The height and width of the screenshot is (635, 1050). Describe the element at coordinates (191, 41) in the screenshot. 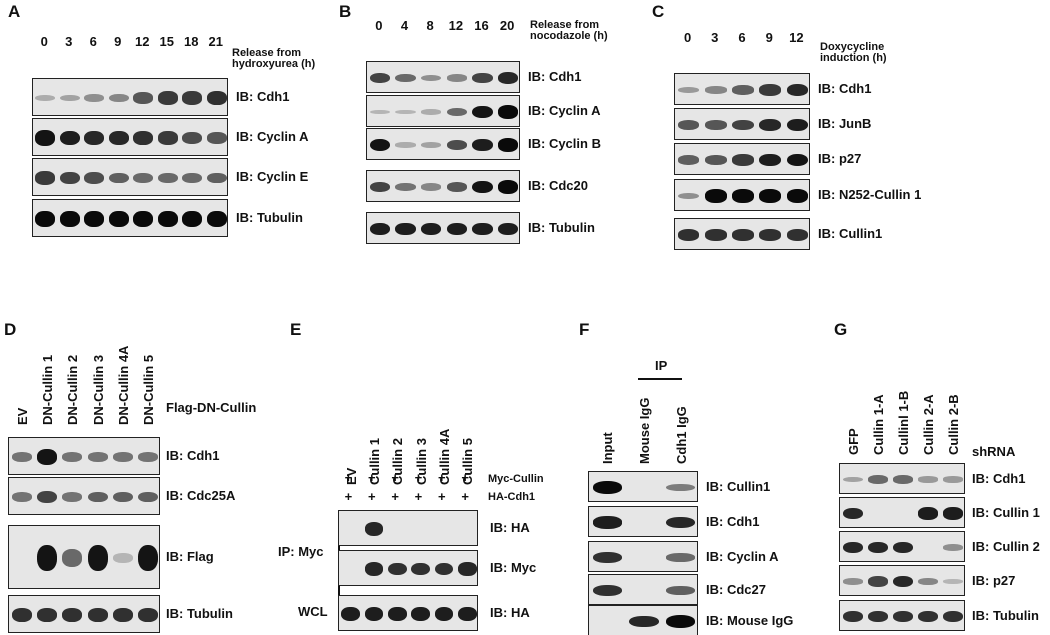

I see `panel-a-lane-label: 18` at that location.